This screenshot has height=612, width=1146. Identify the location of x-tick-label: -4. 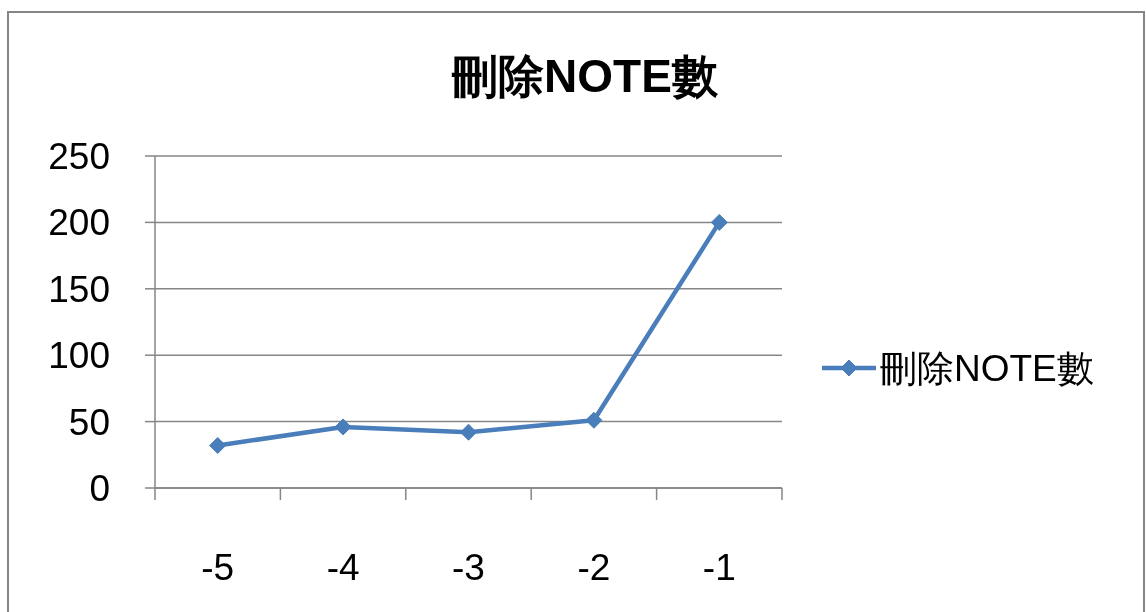
(343, 567).